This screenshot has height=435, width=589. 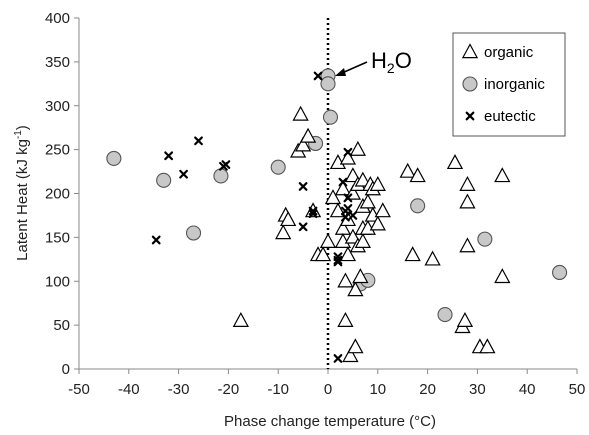 What do you see at coordinates (179, 389) in the screenshot?
I see `x-tick-label: -30` at bounding box center [179, 389].